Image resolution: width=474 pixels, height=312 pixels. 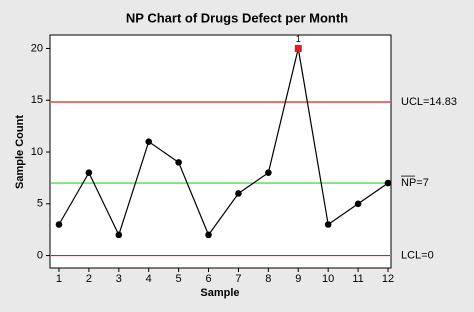 I want to click on control-line-label: NP=7, so click(x=415, y=183).